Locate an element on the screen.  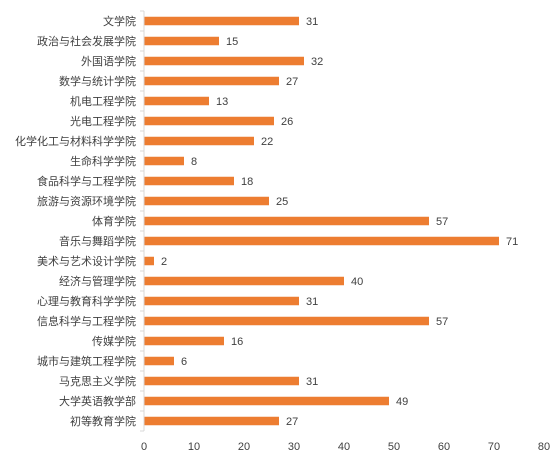
category-label: 食品科学与工程学院 is located at coordinates (86, 181).